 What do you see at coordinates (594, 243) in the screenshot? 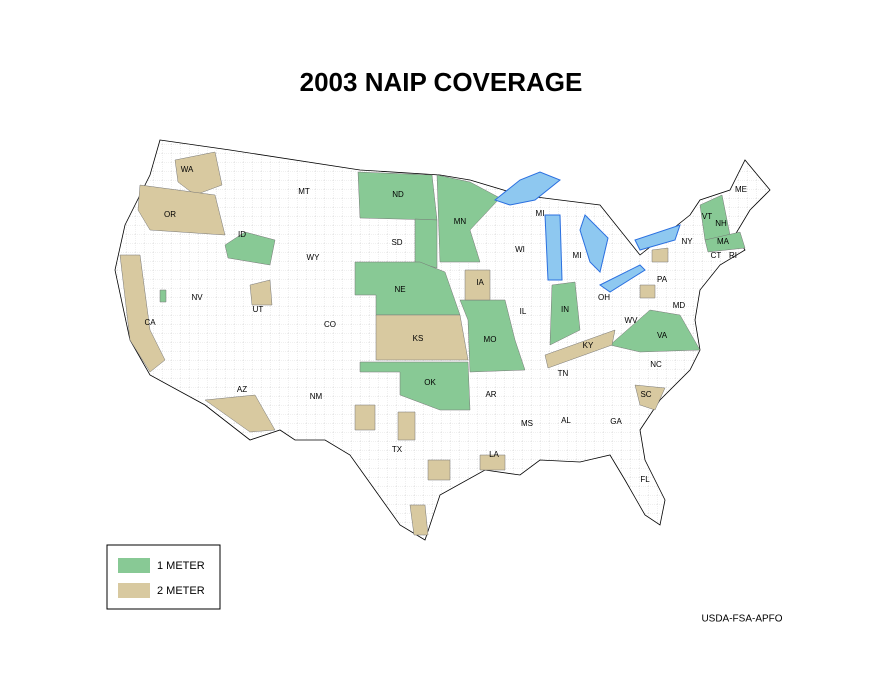
I see `lake-huron` at bounding box center [594, 243].